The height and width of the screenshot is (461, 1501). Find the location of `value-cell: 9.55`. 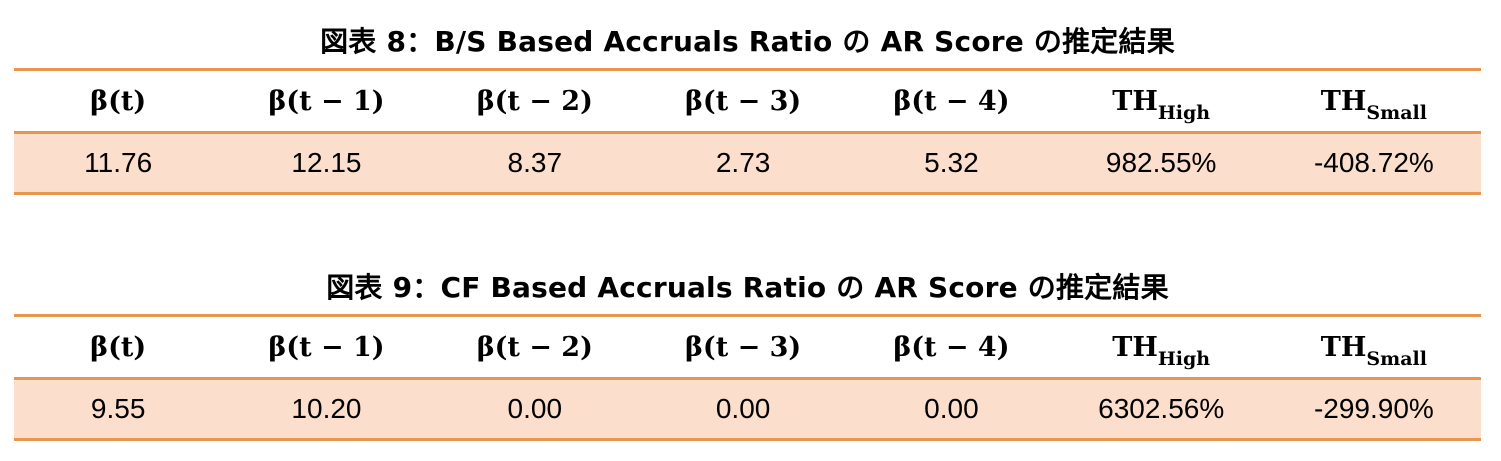

value-cell: 9.55 is located at coordinates (118, 409).